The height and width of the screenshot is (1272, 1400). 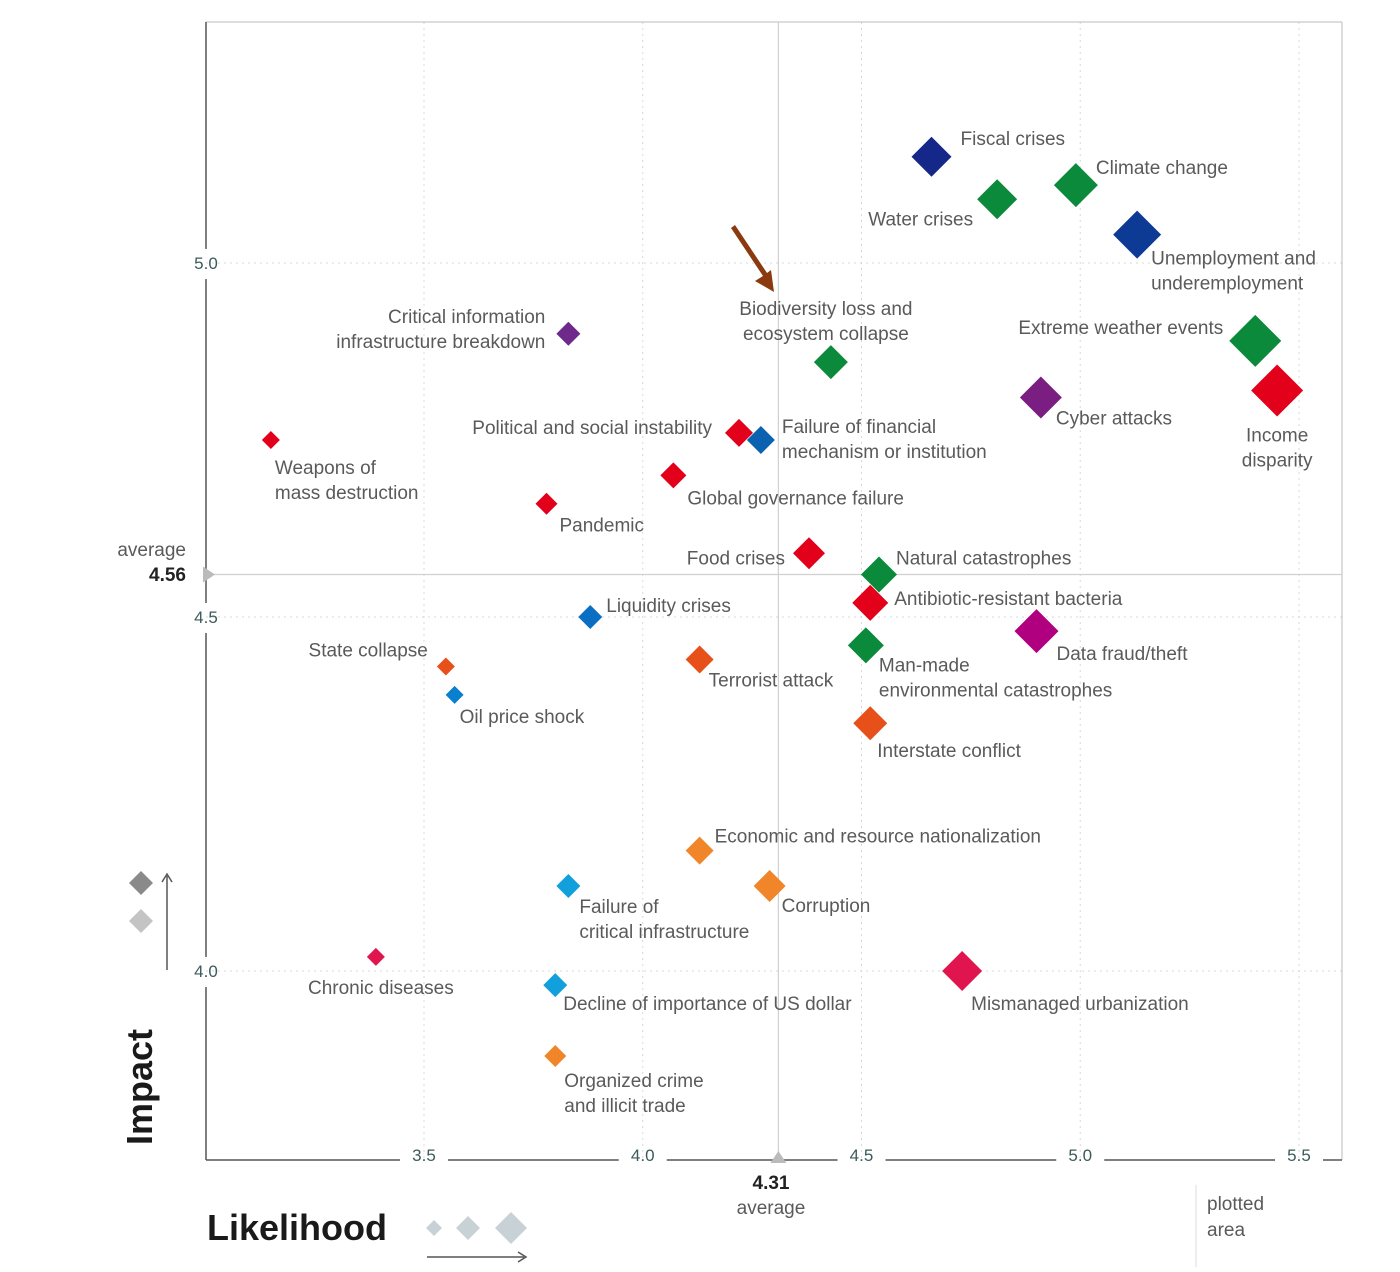 I want to click on point-label: Political and social instability, so click(x=592, y=428).